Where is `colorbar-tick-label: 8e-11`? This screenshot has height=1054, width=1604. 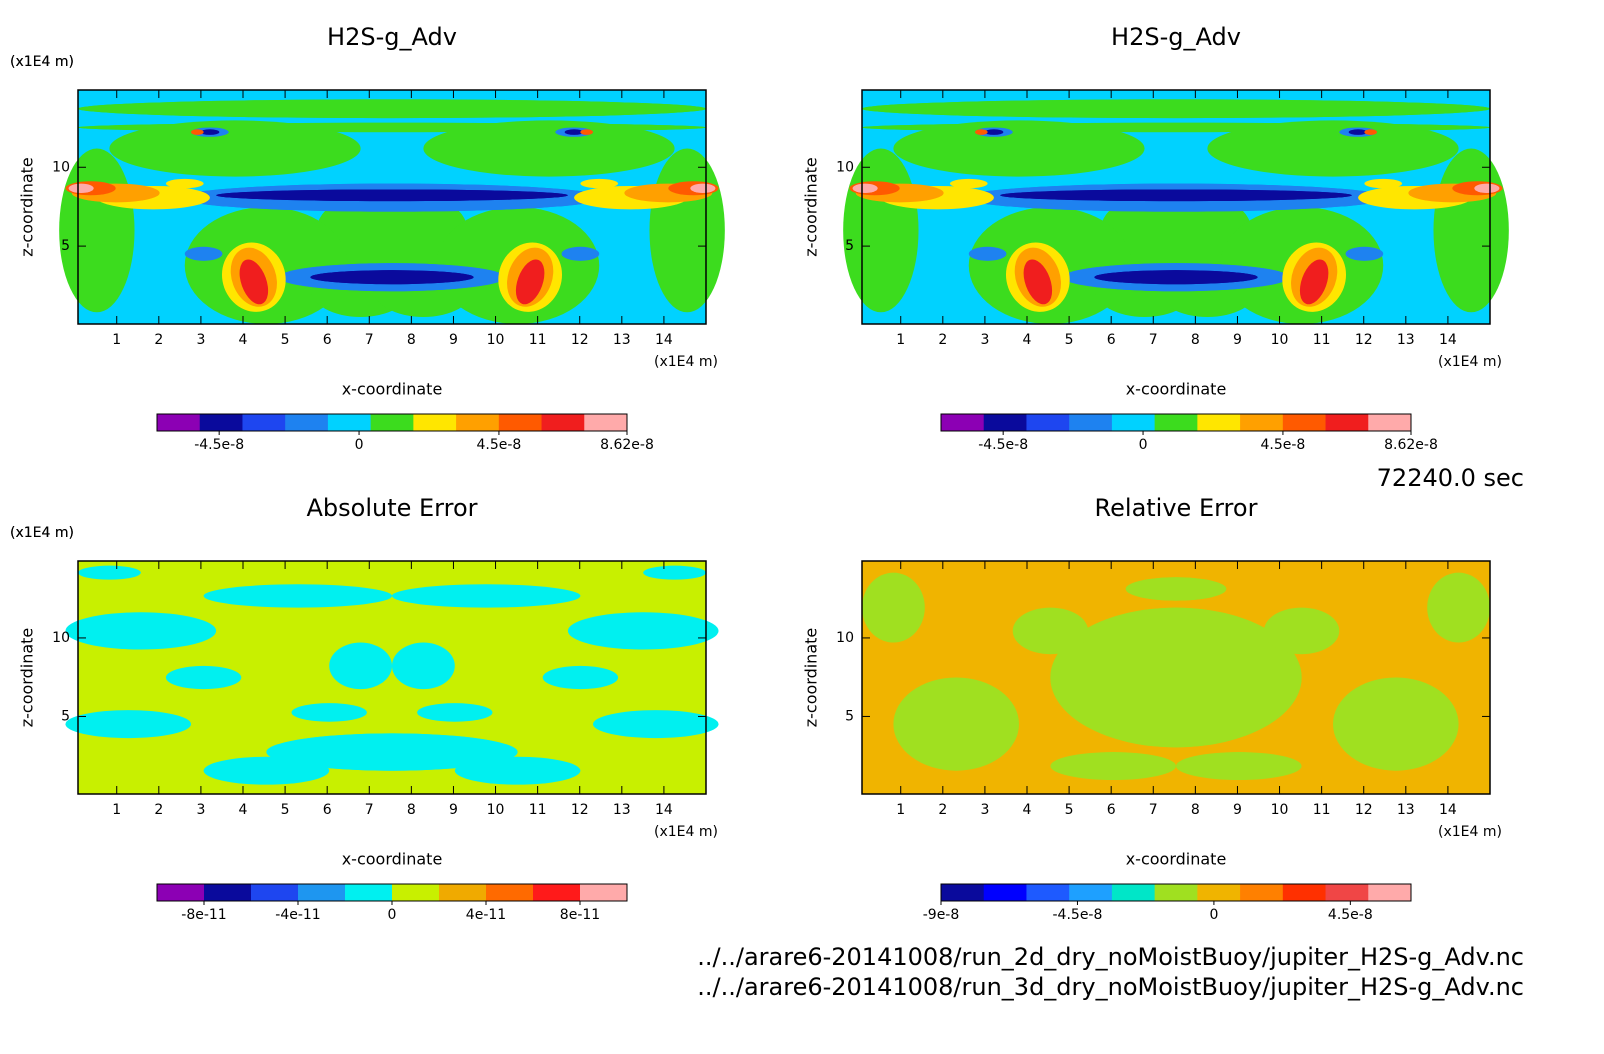 colorbar-tick-label: 8e-11 is located at coordinates (580, 915).